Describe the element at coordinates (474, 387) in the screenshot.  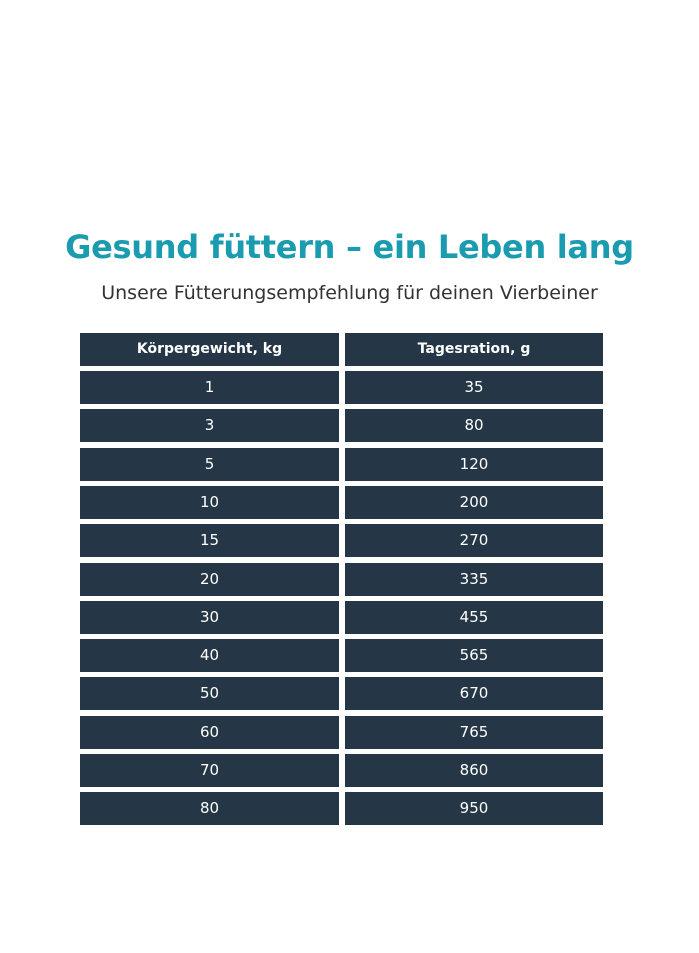
I see `table-cell: 35` at that location.